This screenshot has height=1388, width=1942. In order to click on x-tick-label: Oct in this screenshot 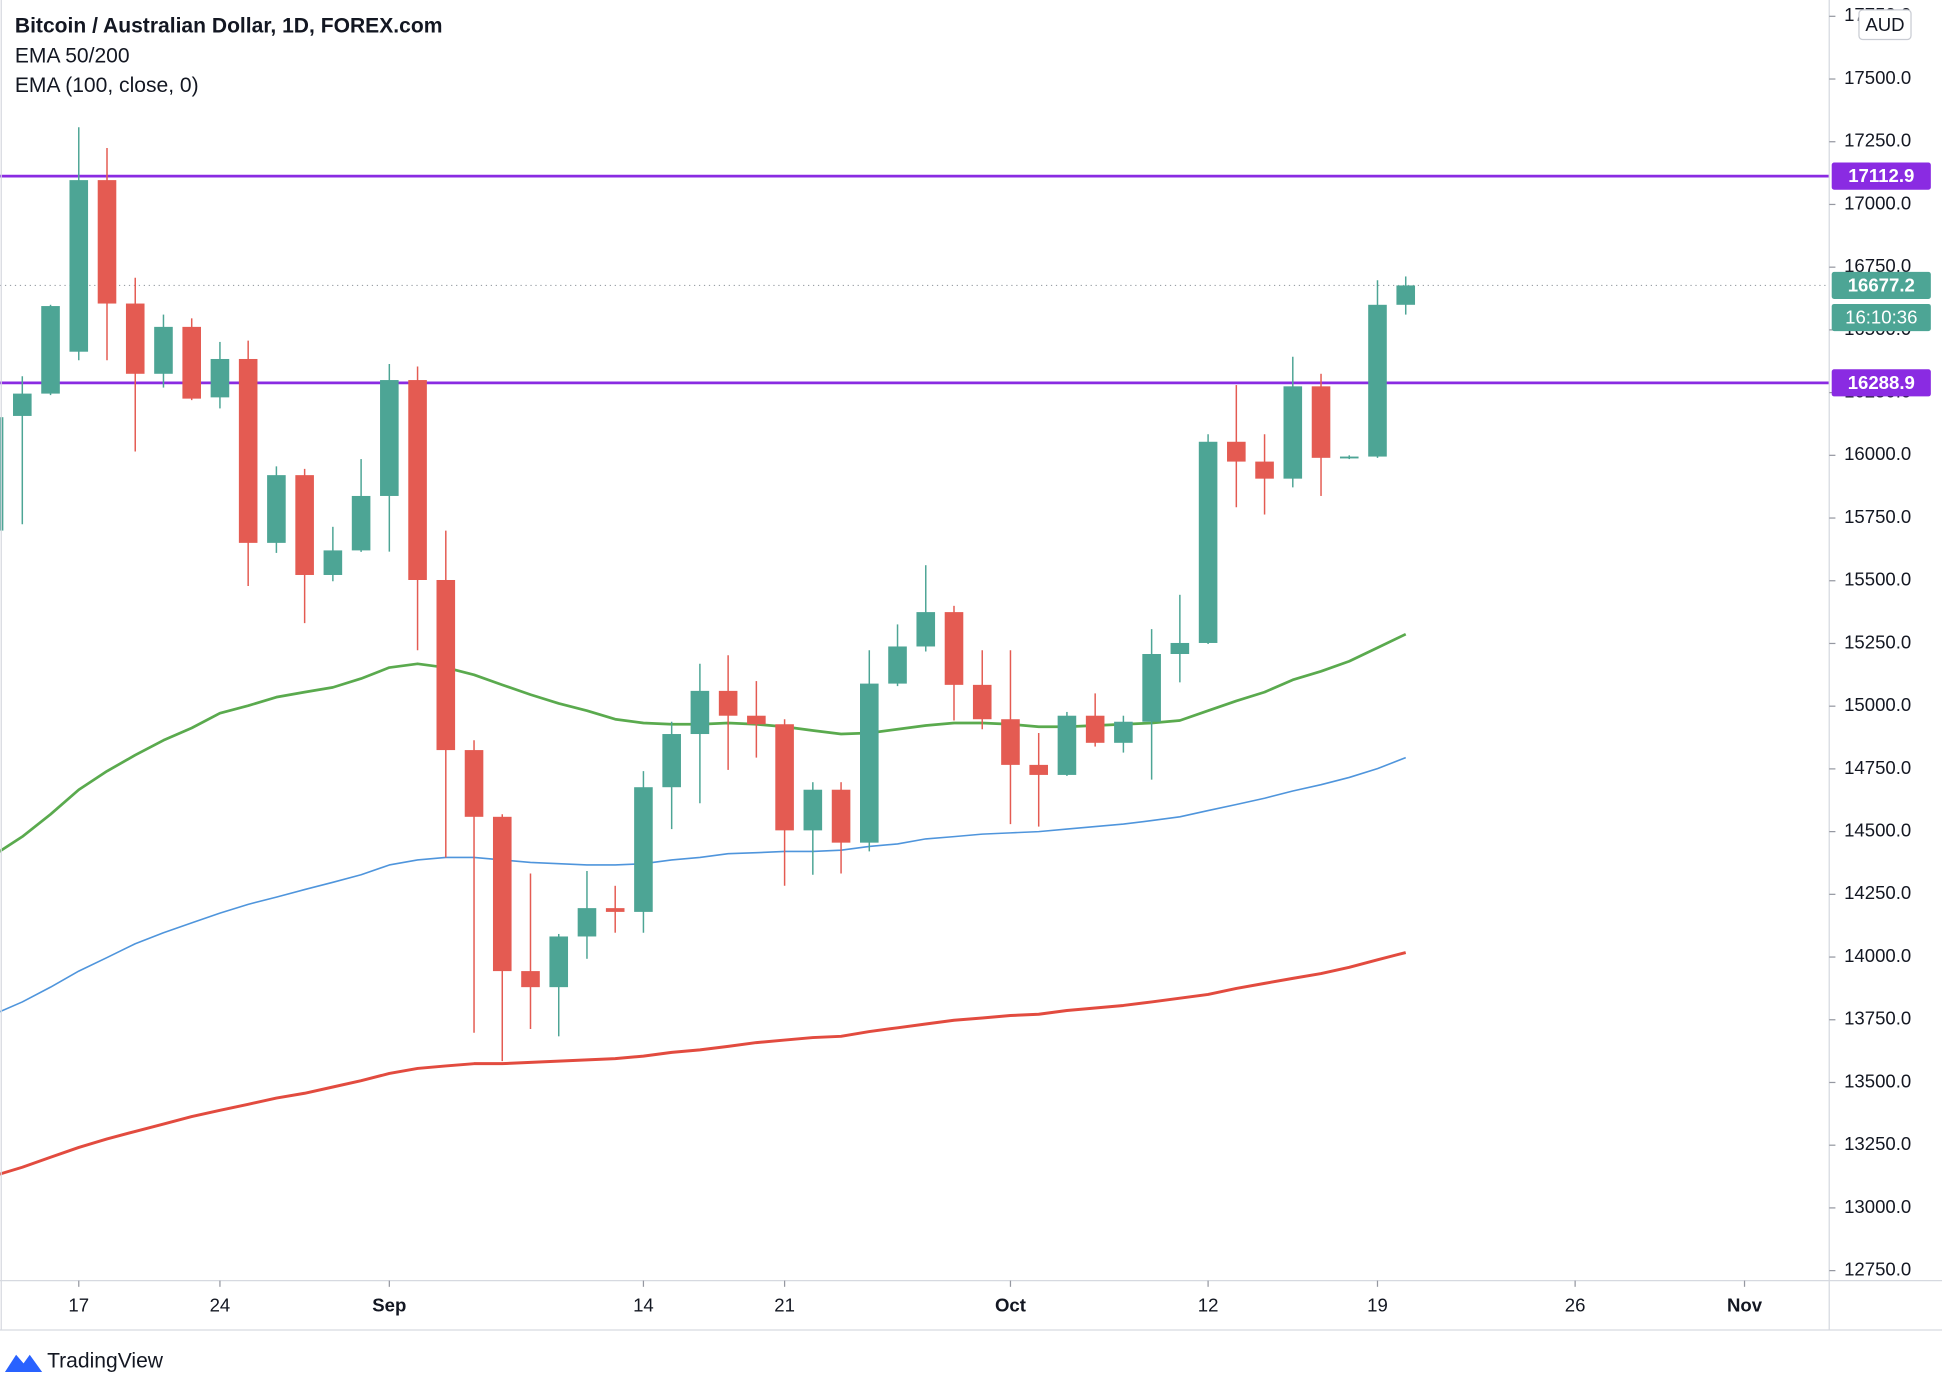, I will do `click(1010, 1304)`.